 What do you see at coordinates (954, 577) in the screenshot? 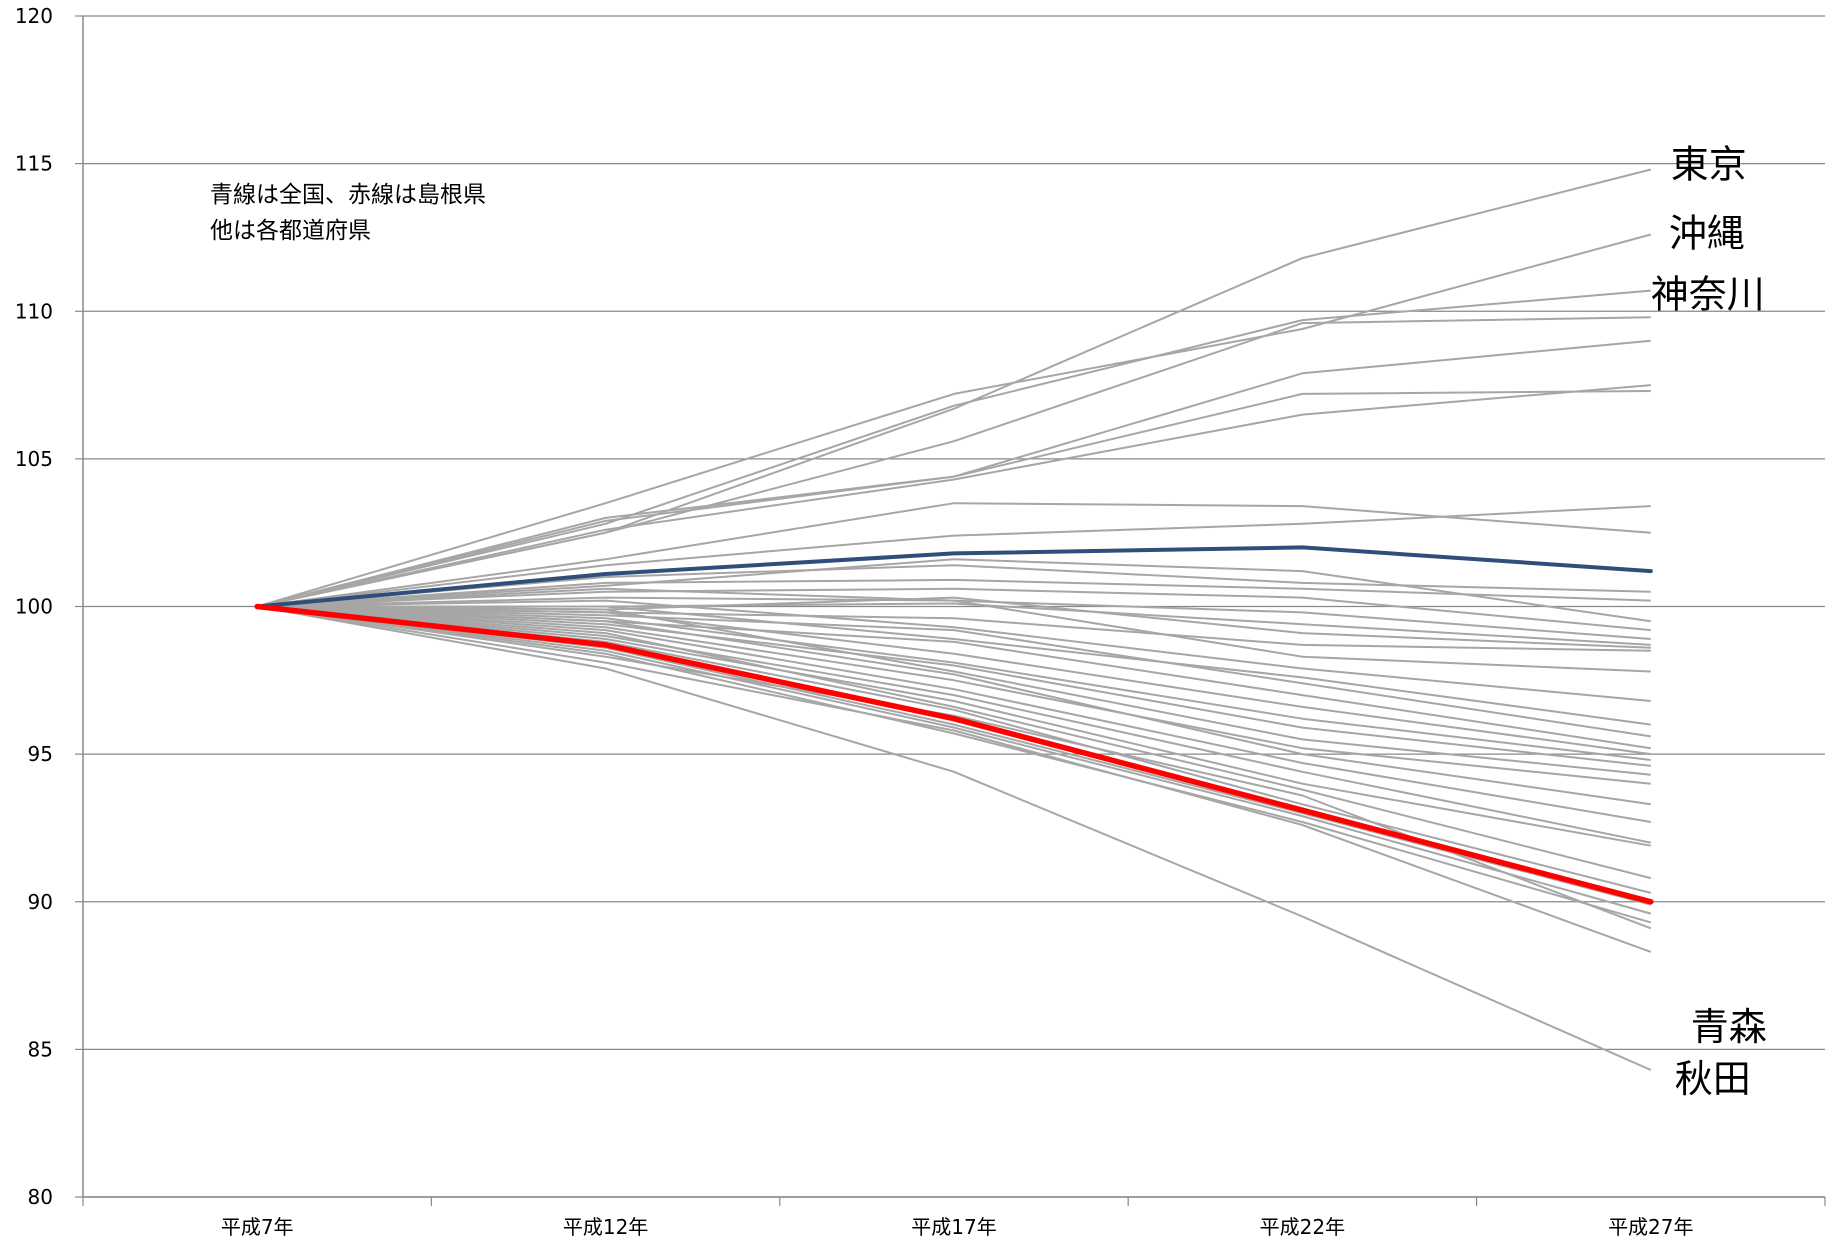
I see `national-line` at bounding box center [954, 577].